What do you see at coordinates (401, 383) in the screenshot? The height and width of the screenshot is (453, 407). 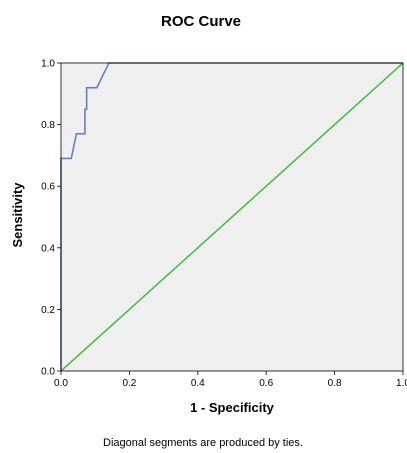 I see `x-tick-label: 1.0` at bounding box center [401, 383].